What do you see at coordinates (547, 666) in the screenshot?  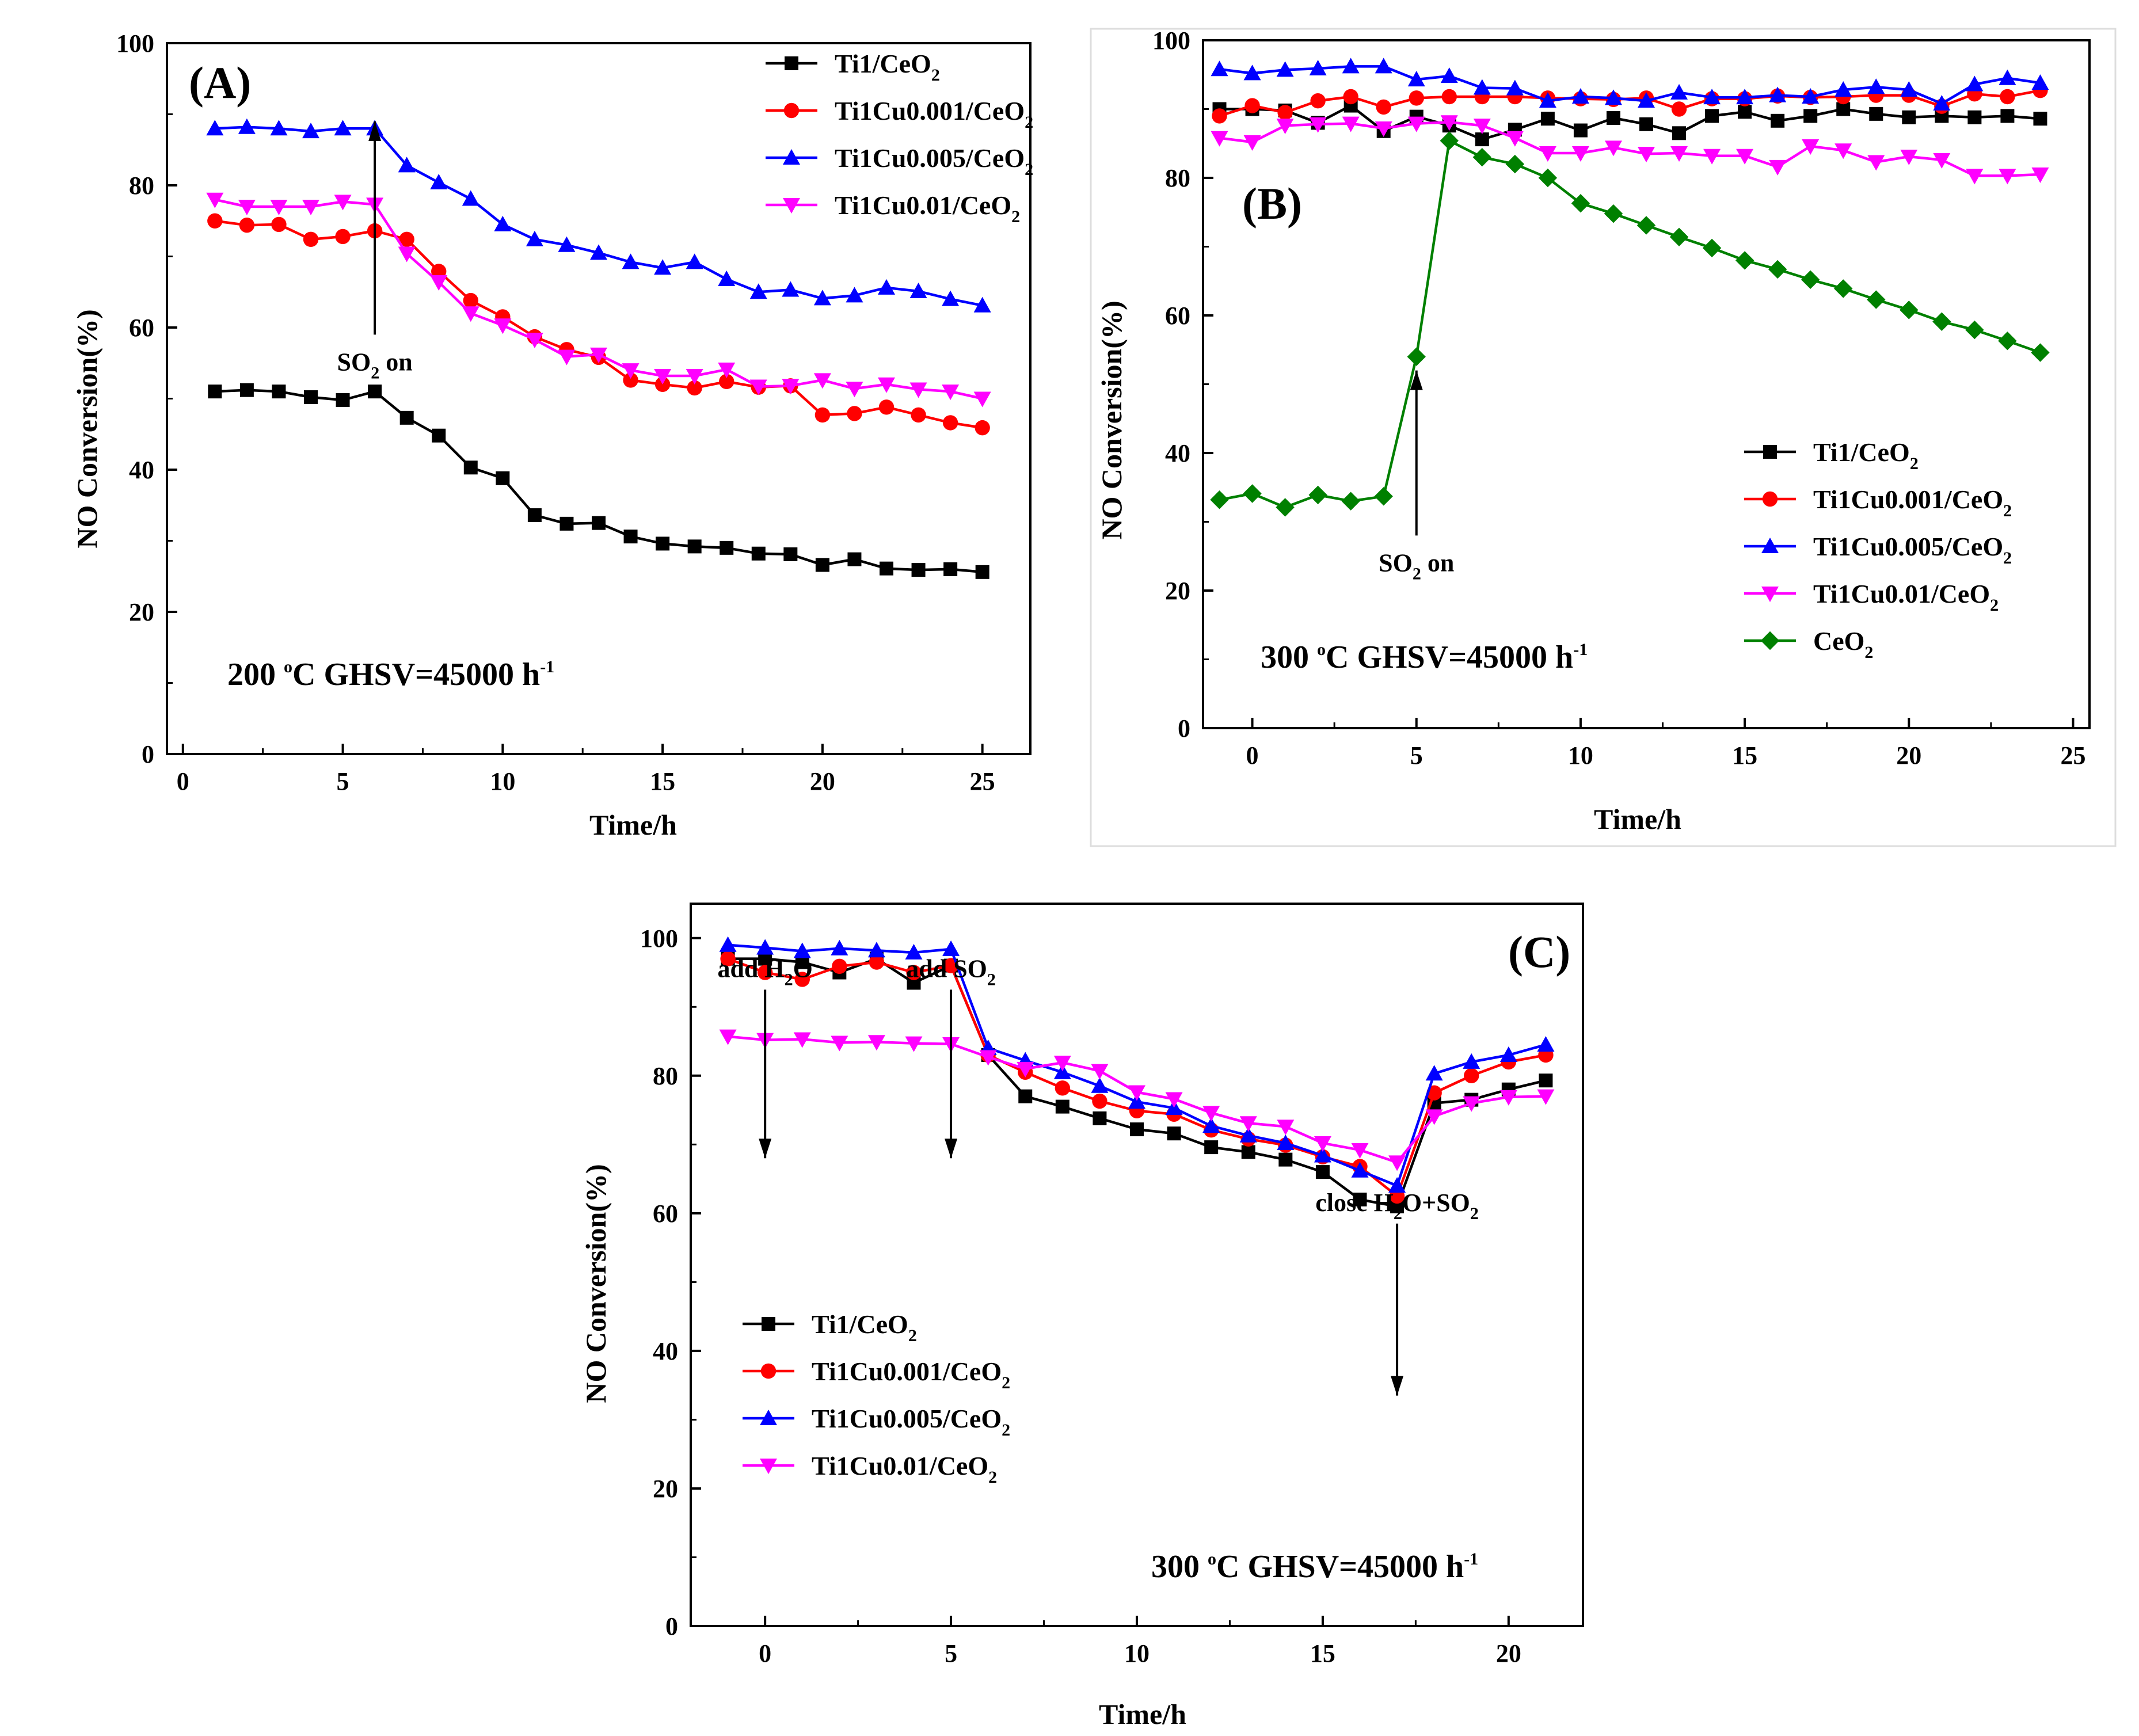 I see `condition-note-sup: -1` at bounding box center [547, 666].